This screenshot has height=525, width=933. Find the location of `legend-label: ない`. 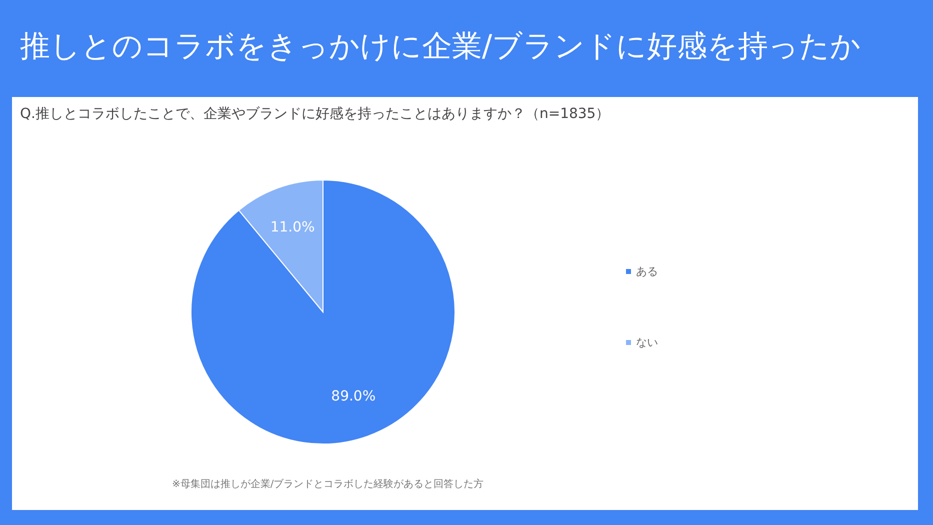

legend-label: ない is located at coordinates (647, 342).